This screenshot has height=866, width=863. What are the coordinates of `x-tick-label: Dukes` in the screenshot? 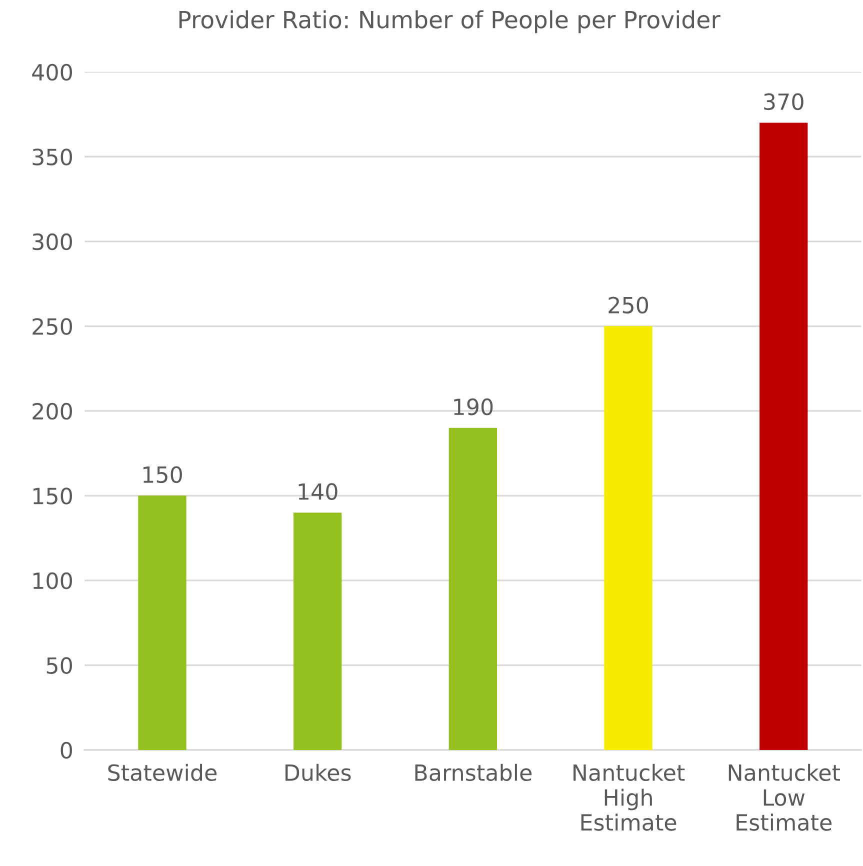 It's located at (318, 773).